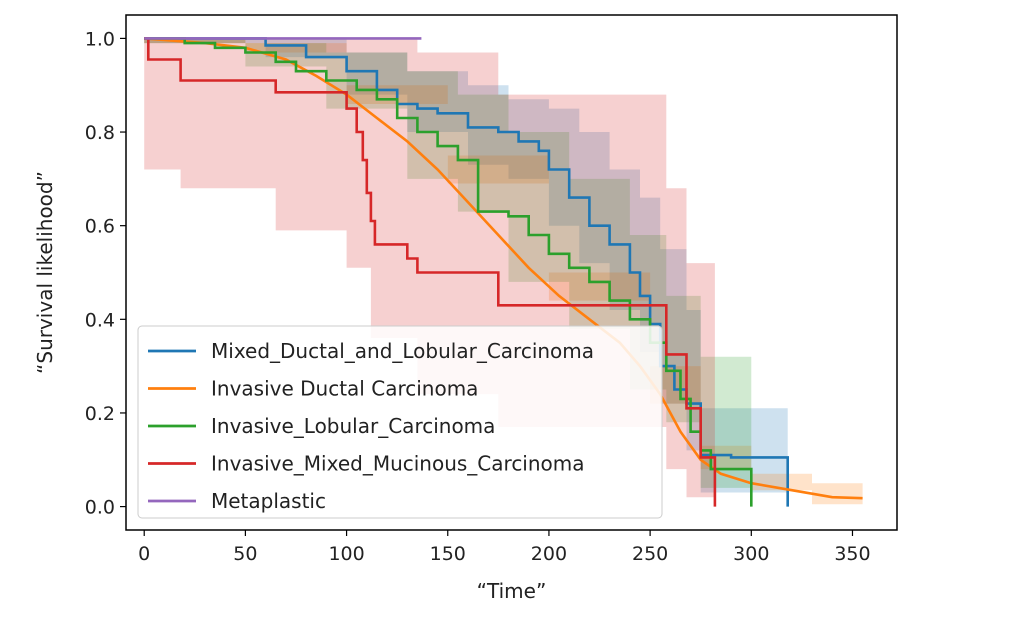 This screenshot has width=1012, height=624. What do you see at coordinates (344, 389) in the screenshot?
I see `legend-label-1: Invasive Ductal Carcinoma` at bounding box center [344, 389].